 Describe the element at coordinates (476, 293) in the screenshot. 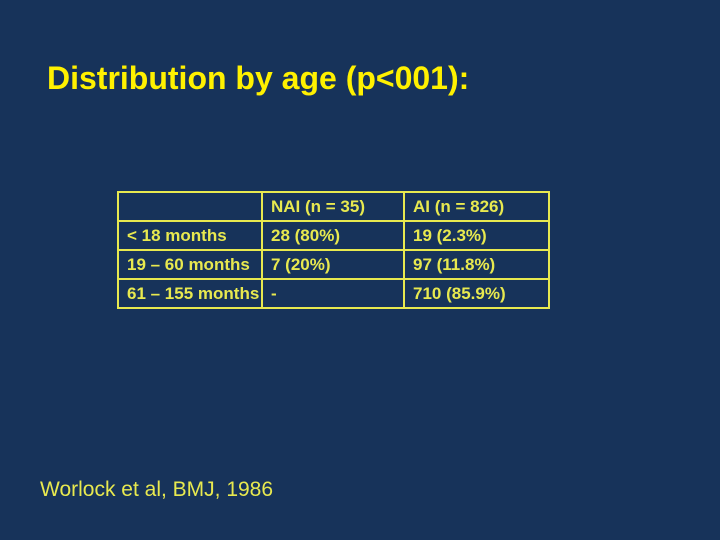

I see `cell-ai: 710 (85.9%)` at that location.